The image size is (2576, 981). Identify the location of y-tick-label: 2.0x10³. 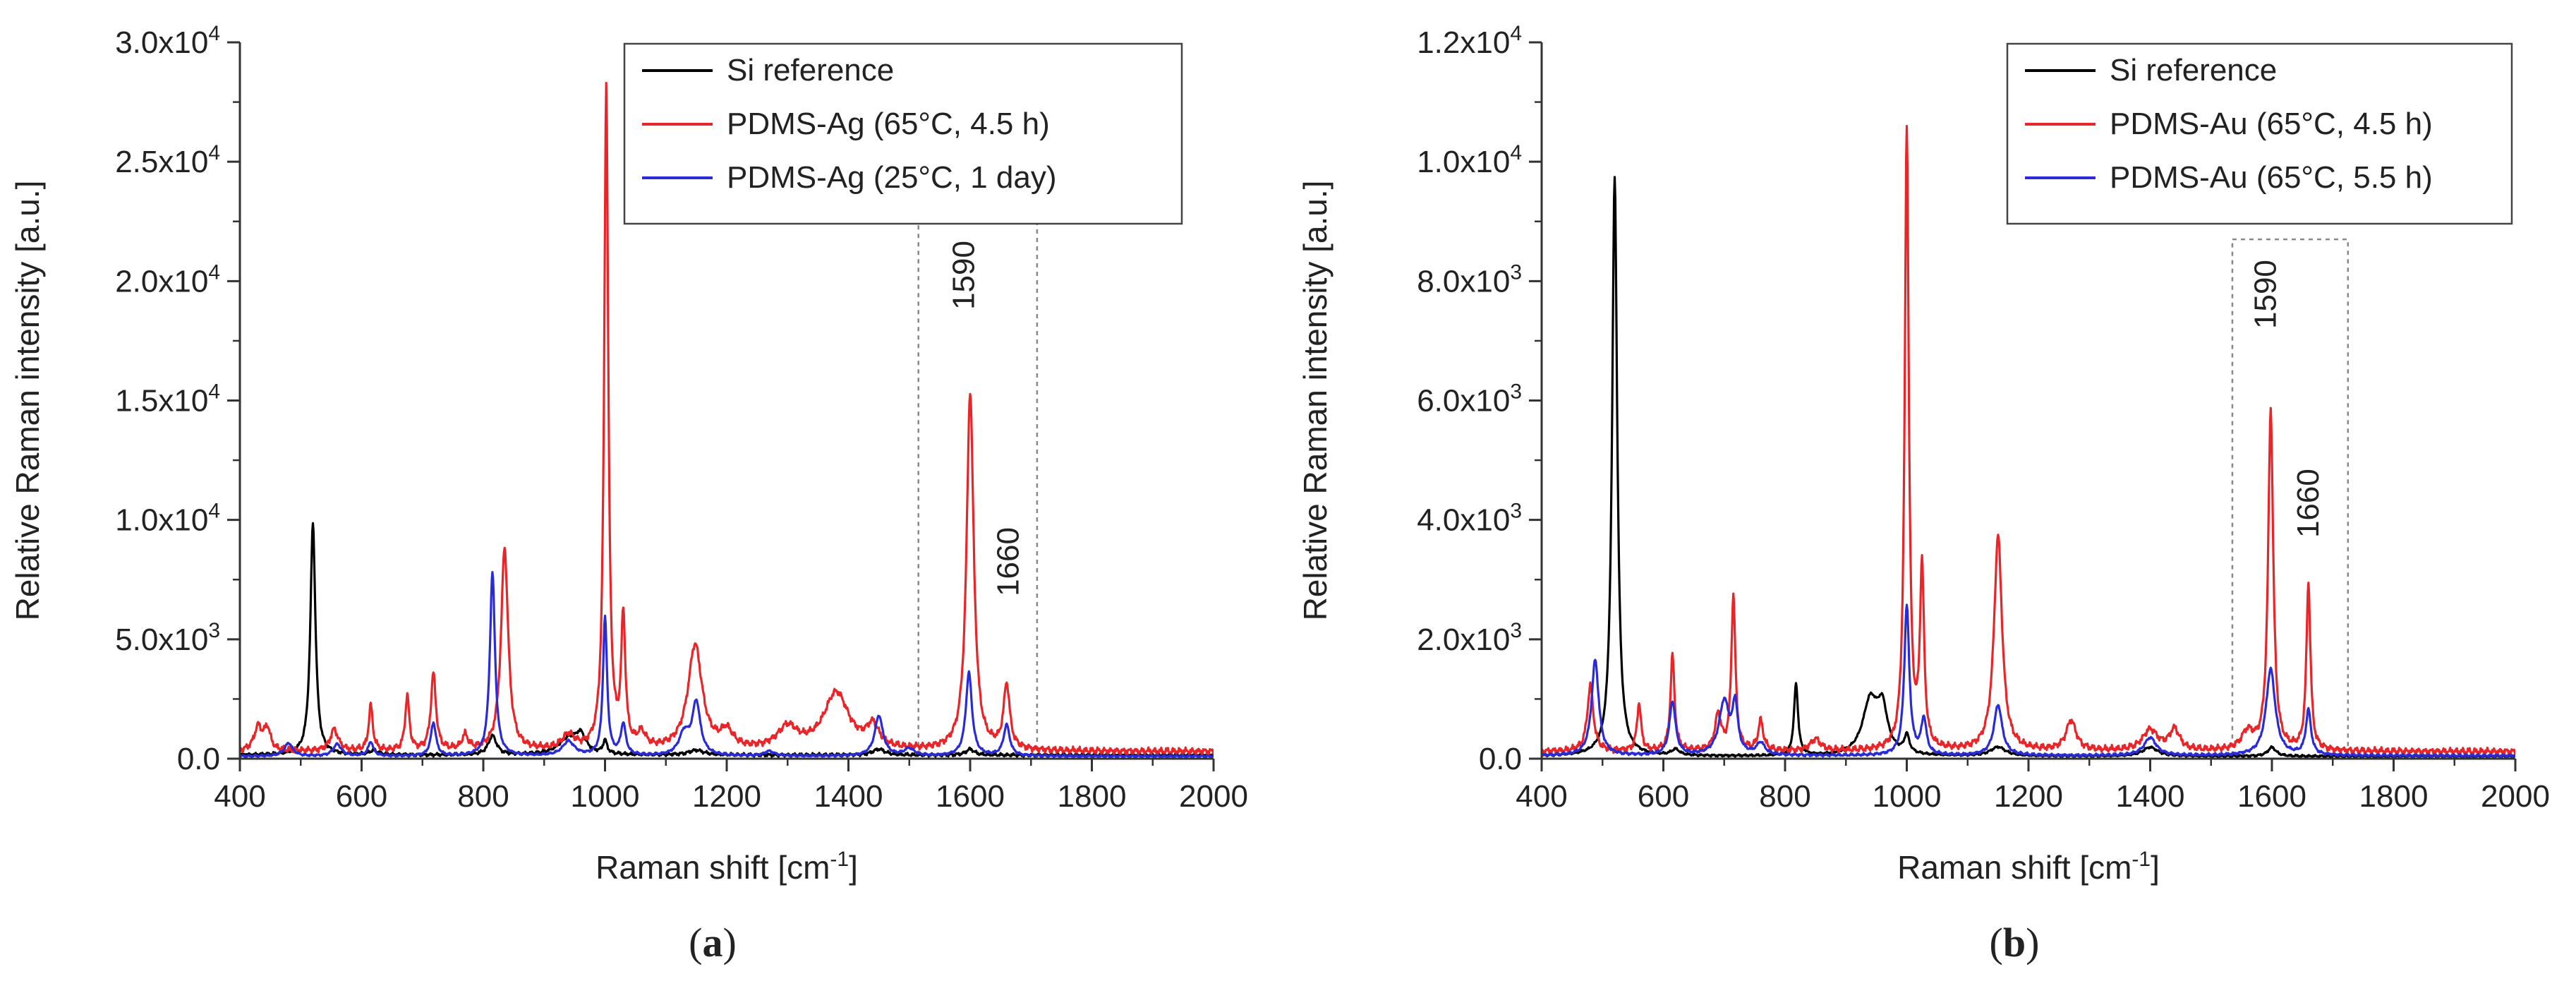
(1469, 638).